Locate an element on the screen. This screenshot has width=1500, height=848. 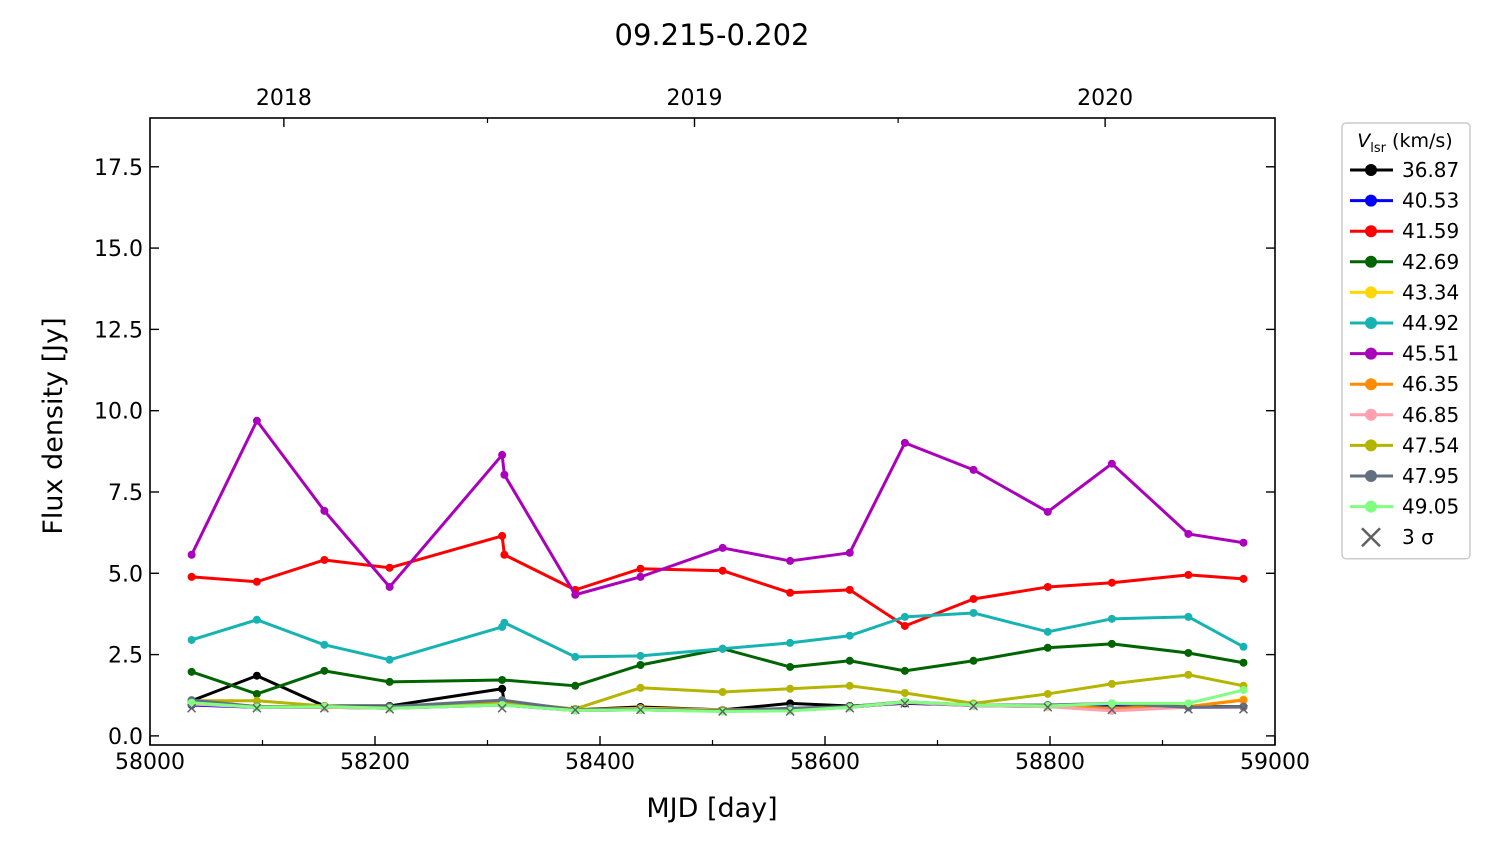
legend-label: 47.95 is located at coordinates (1430, 476).